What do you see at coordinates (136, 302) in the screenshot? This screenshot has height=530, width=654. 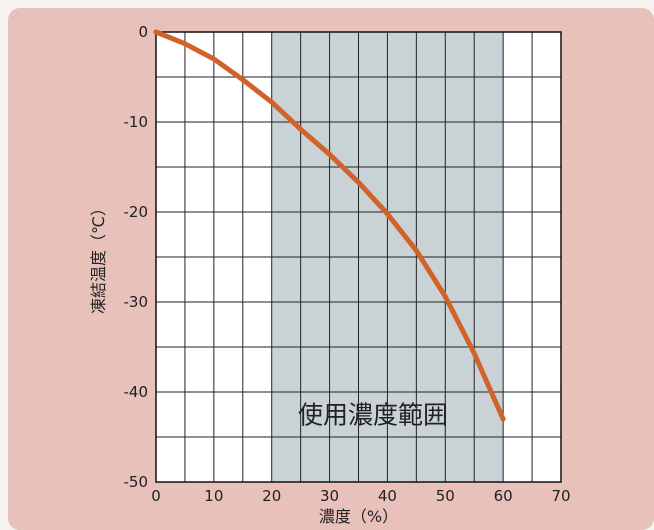 I see `y-tick-label: -30` at bounding box center [136, 302].